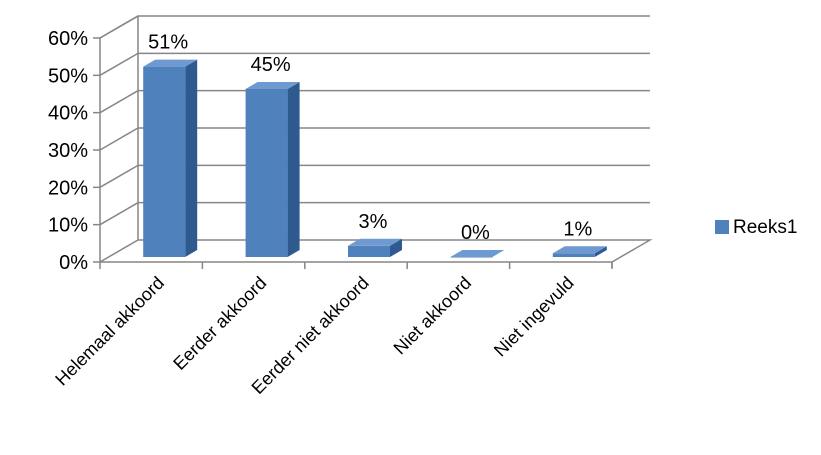 Image resolution: width=821 pixels, height=455 pixels. What do you see at coordinates (577, 229) in the screenshot?
I see `data-label: 1%` at bounding box center [577, 229].